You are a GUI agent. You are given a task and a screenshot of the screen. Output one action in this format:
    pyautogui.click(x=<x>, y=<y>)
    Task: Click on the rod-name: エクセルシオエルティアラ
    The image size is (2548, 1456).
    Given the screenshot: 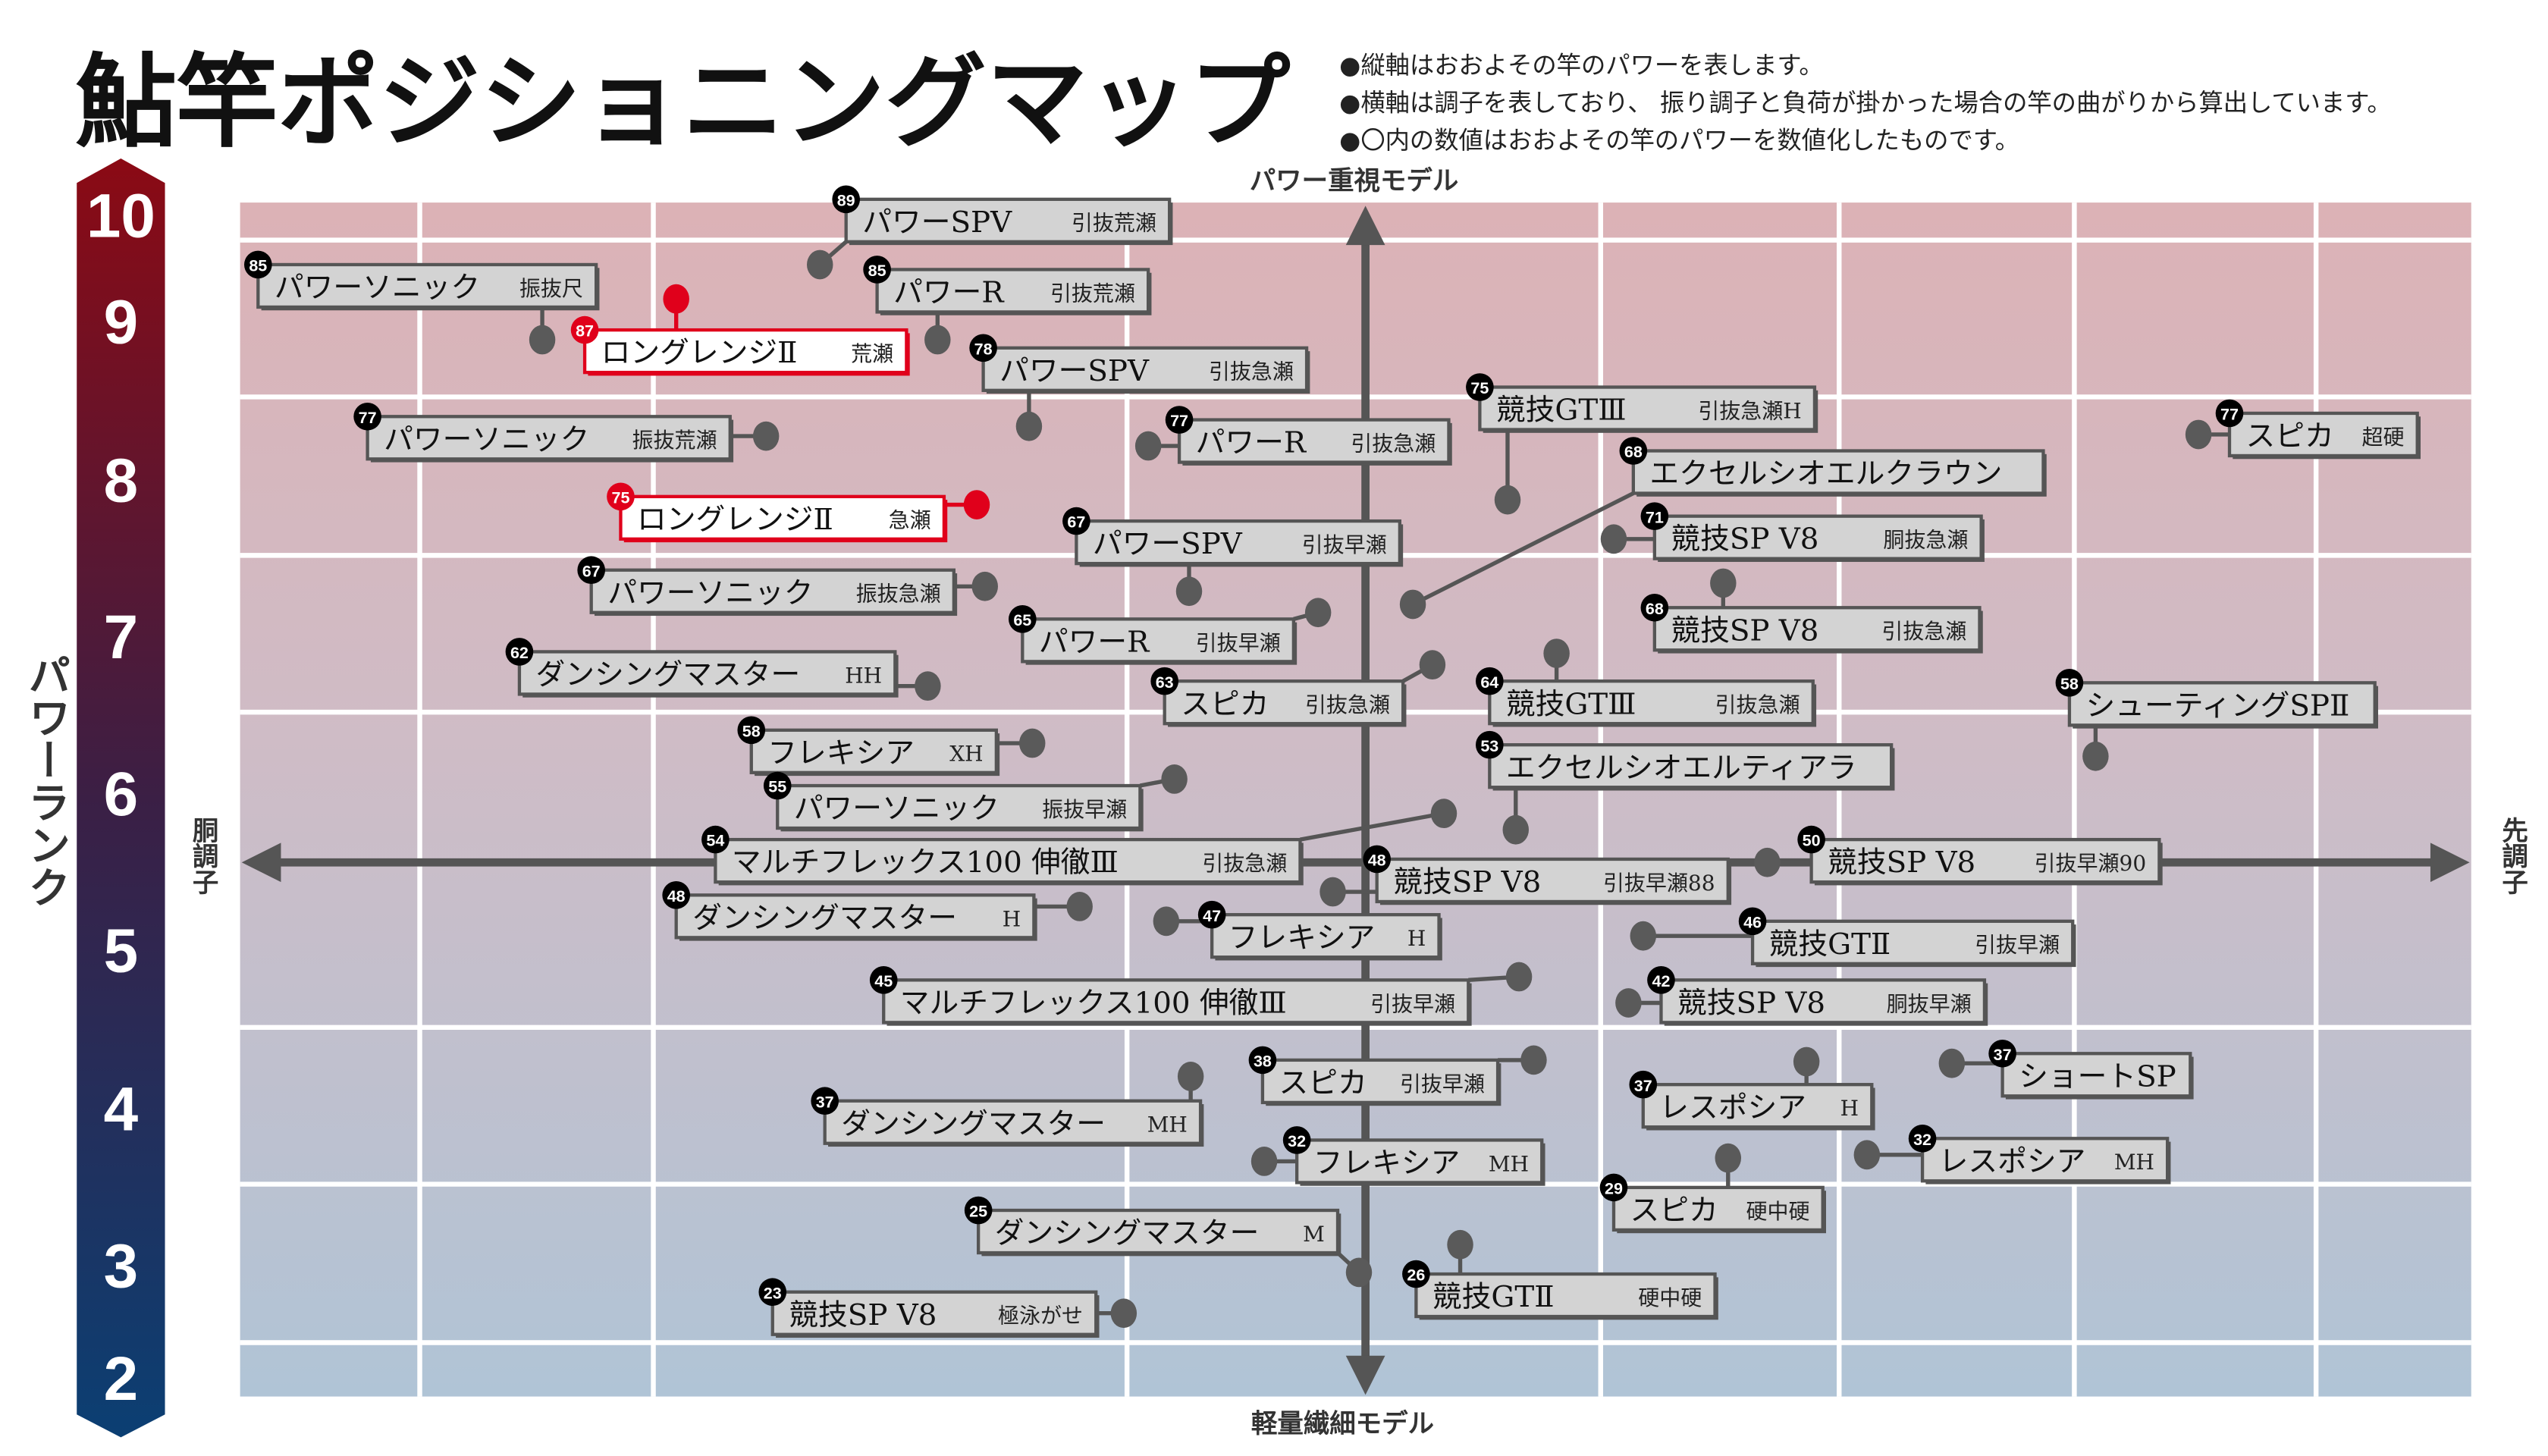 What is the action you would take?
    pyautogui.click(x=1681, y=768)
    